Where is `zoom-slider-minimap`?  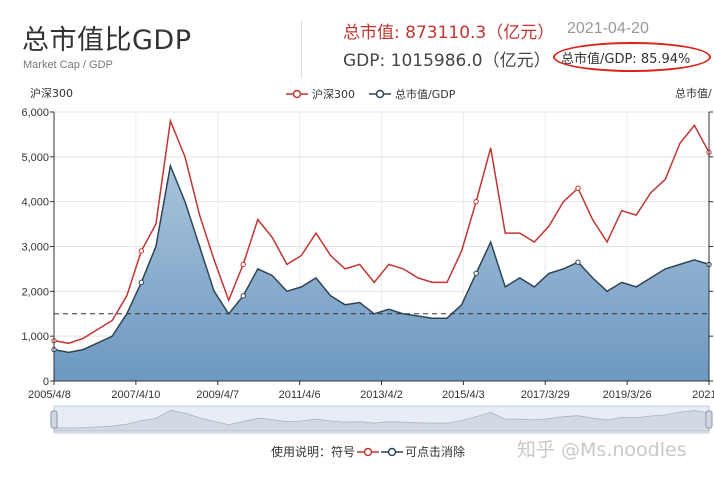 zoom-slider-minimap is located at coordinates (381, 420).